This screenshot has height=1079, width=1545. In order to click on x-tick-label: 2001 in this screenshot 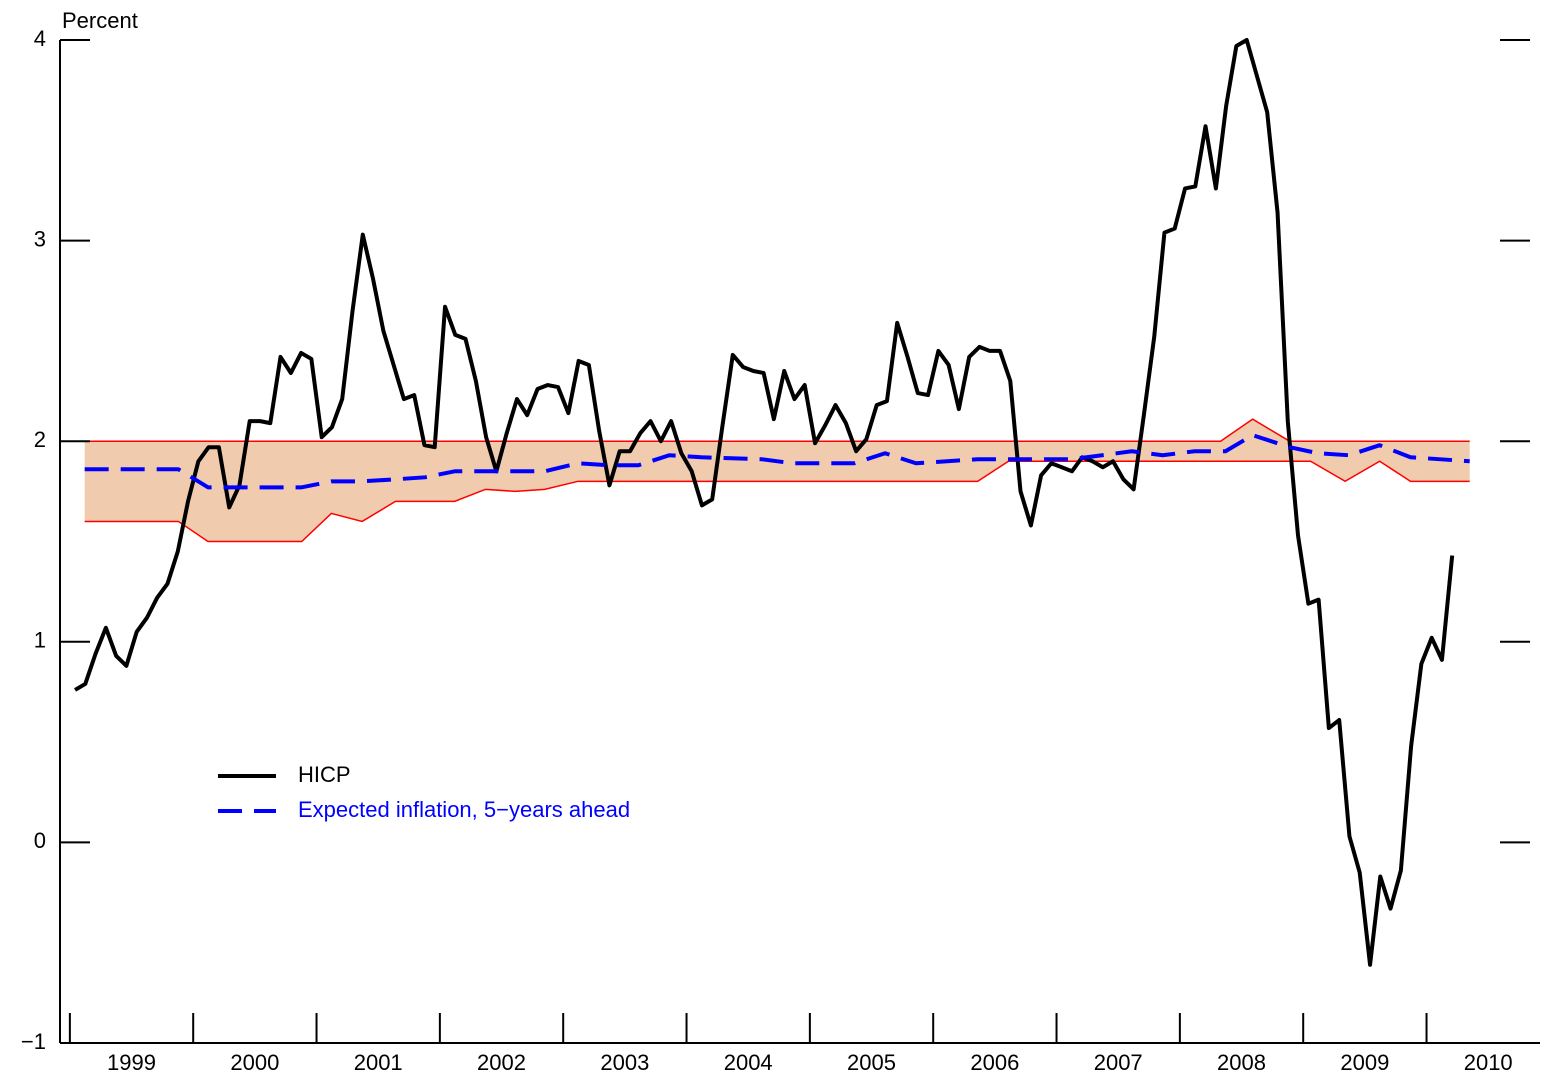, I will do `click(378, 1062)`.